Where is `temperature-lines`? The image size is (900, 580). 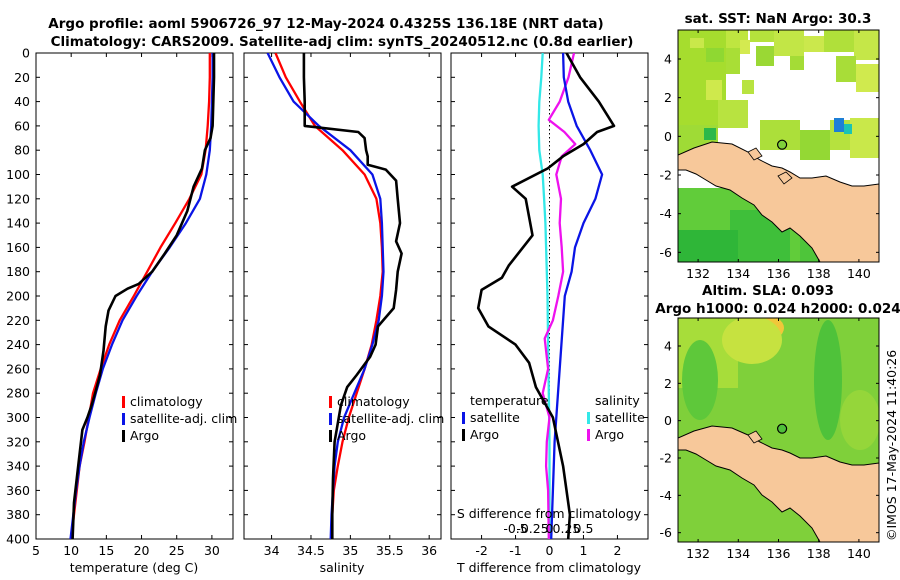
temperature-lines is located at coordinates (142, 296).